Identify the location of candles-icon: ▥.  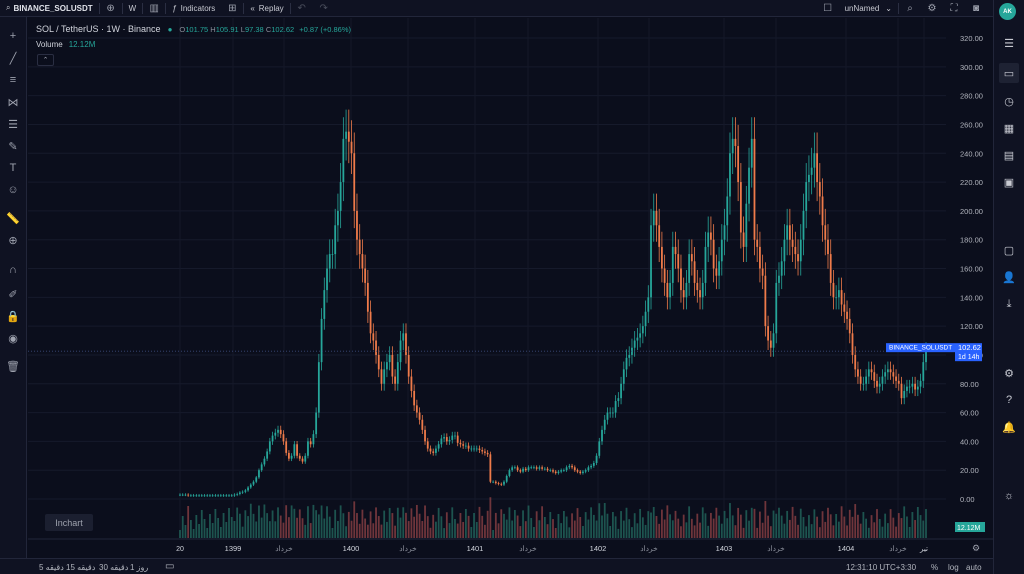
(154, 8).